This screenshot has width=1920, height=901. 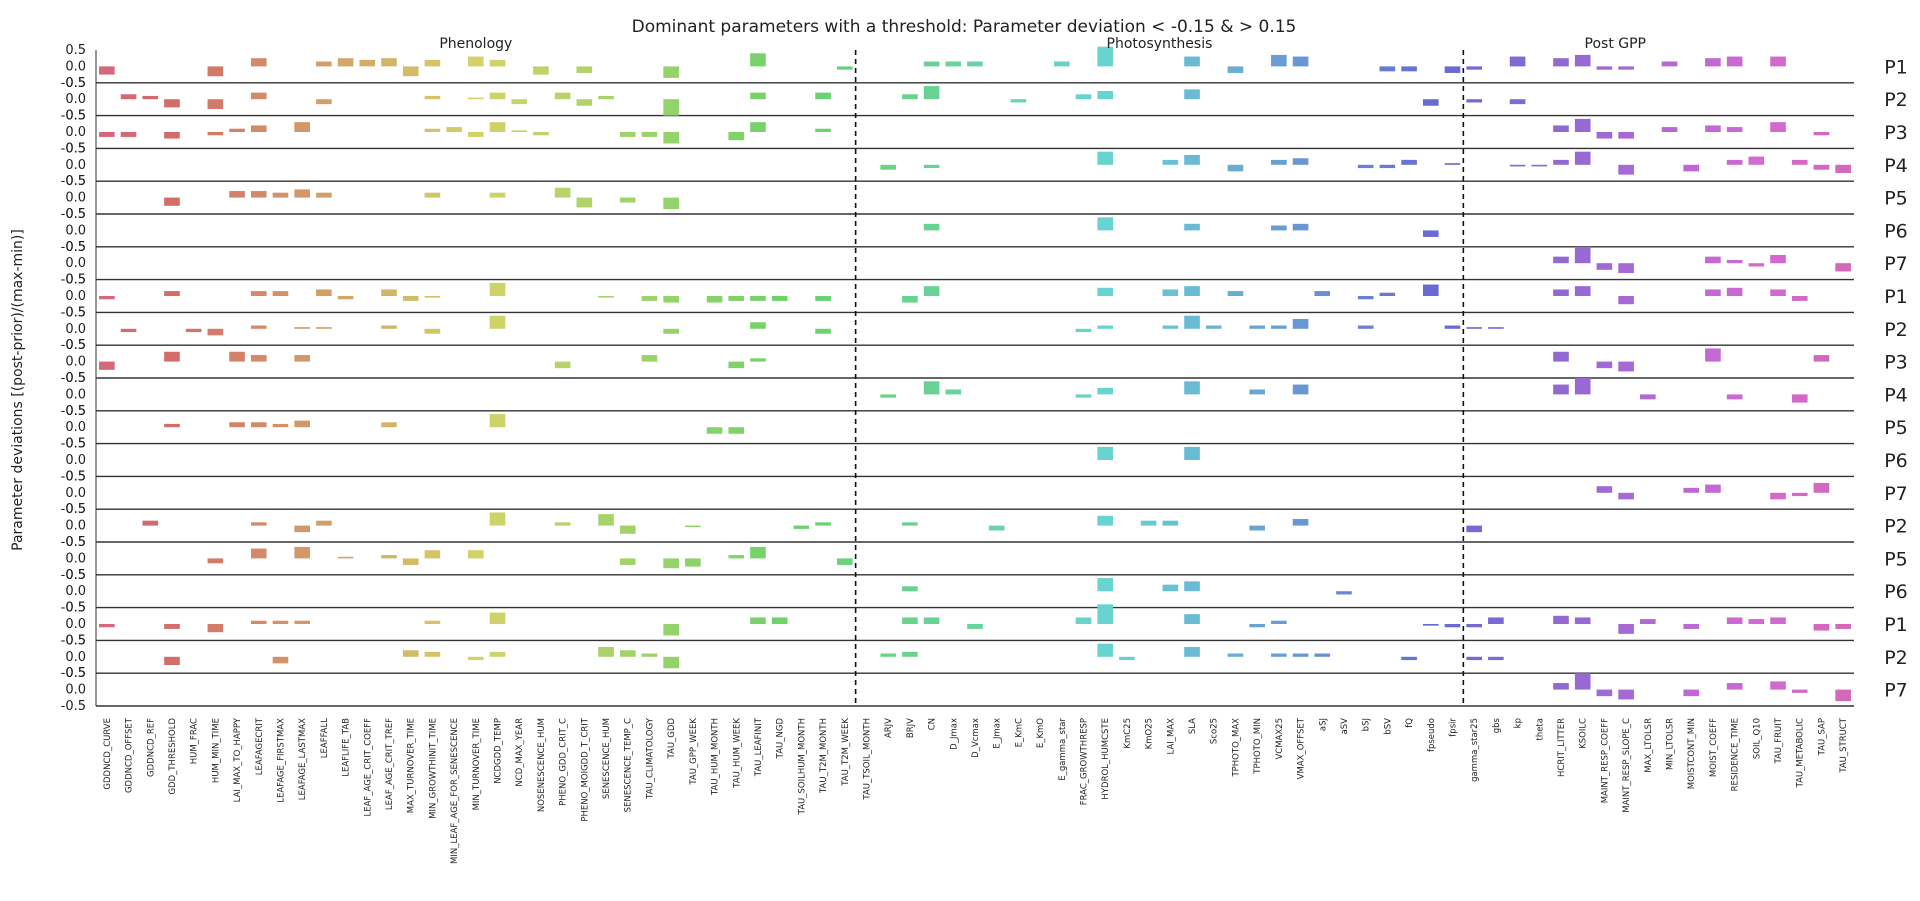 I want to click on bar-TAU_GDD-P2, so click(x=671, y=662).